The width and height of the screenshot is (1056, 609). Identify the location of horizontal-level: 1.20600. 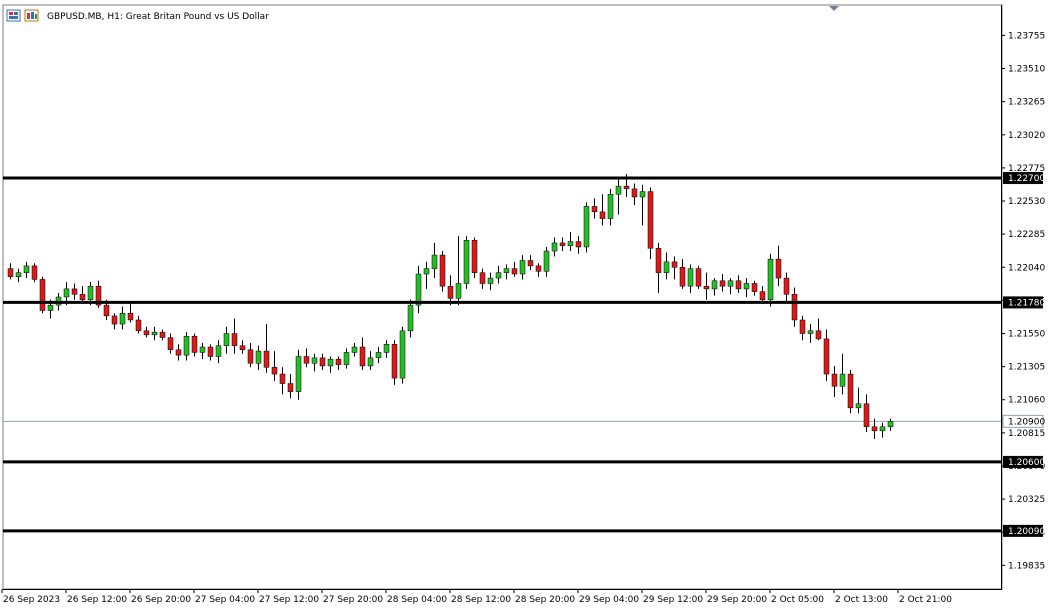
(524, 461).